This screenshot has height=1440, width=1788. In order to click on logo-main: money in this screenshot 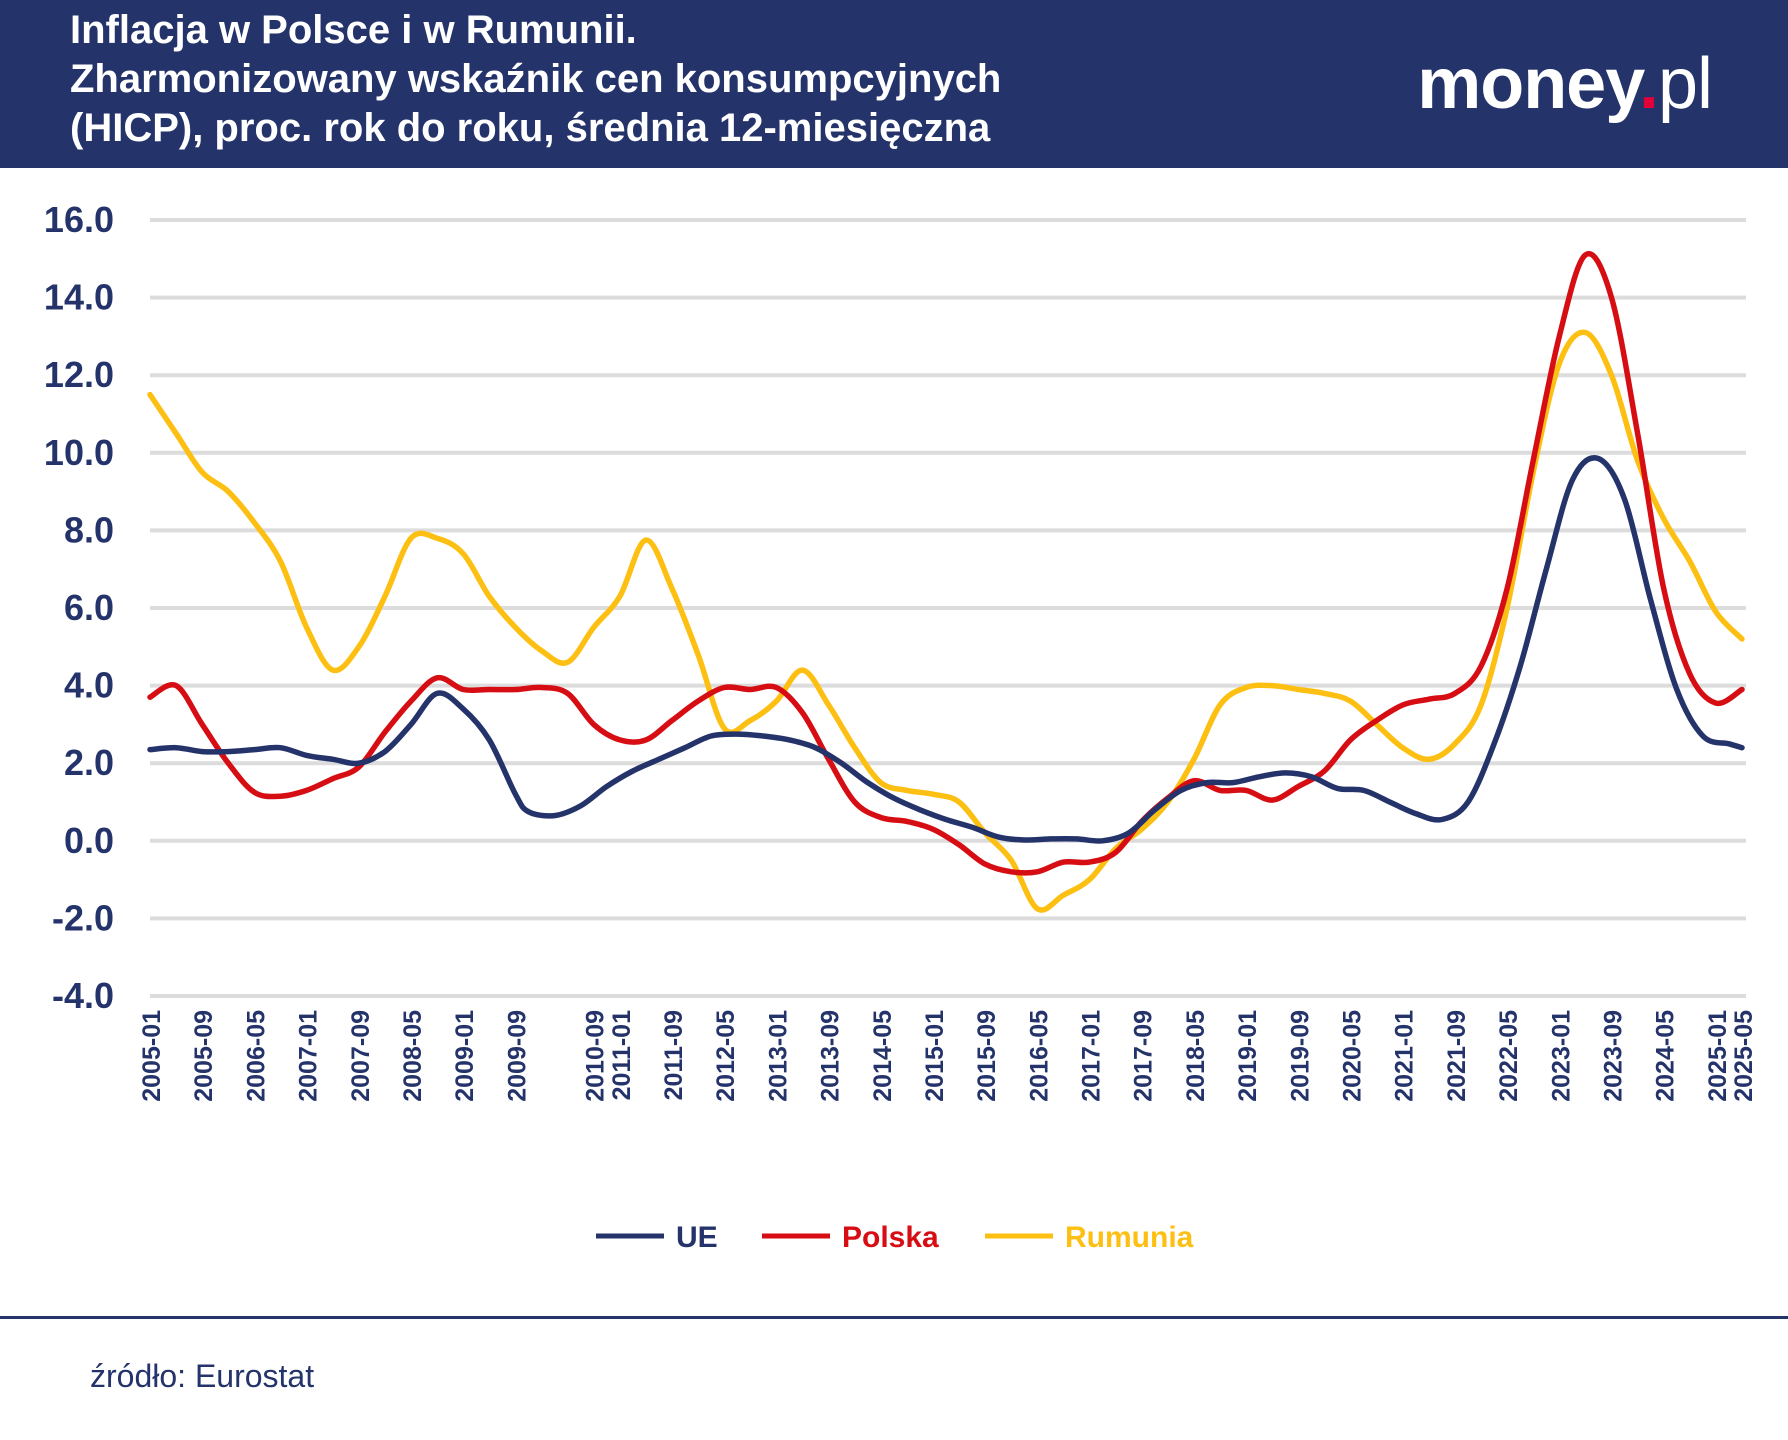, I will do `click(1528, 84)`.